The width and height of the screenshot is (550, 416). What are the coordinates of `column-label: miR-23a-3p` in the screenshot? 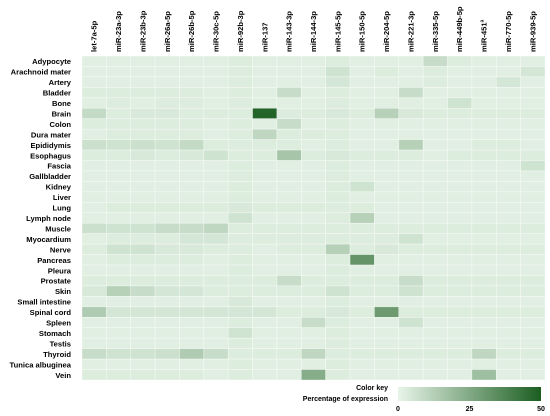 It's located at (118, 31).